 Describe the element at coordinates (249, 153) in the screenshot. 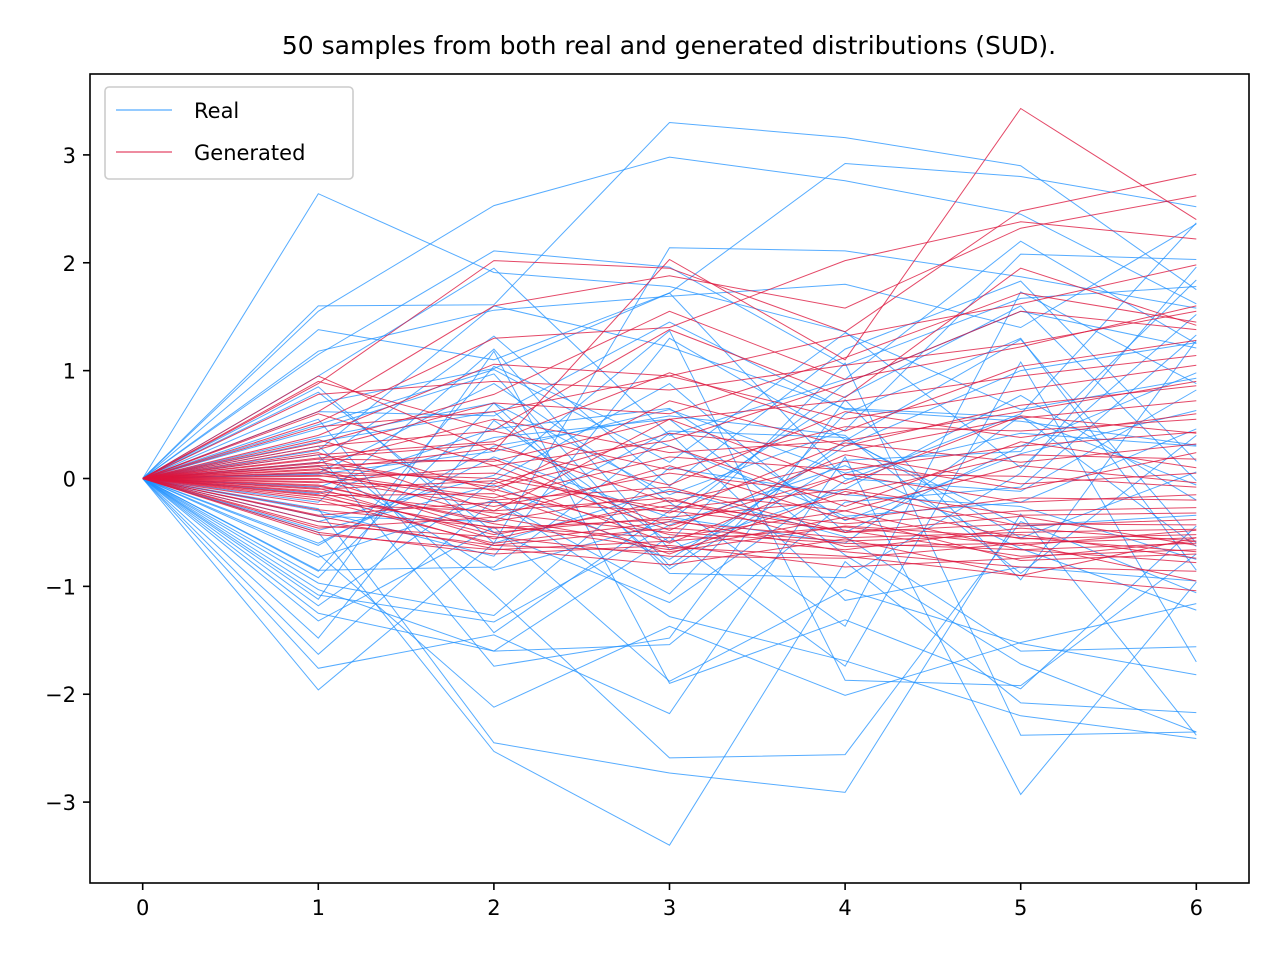

I see `legend-label-generated: Generated` at that location.